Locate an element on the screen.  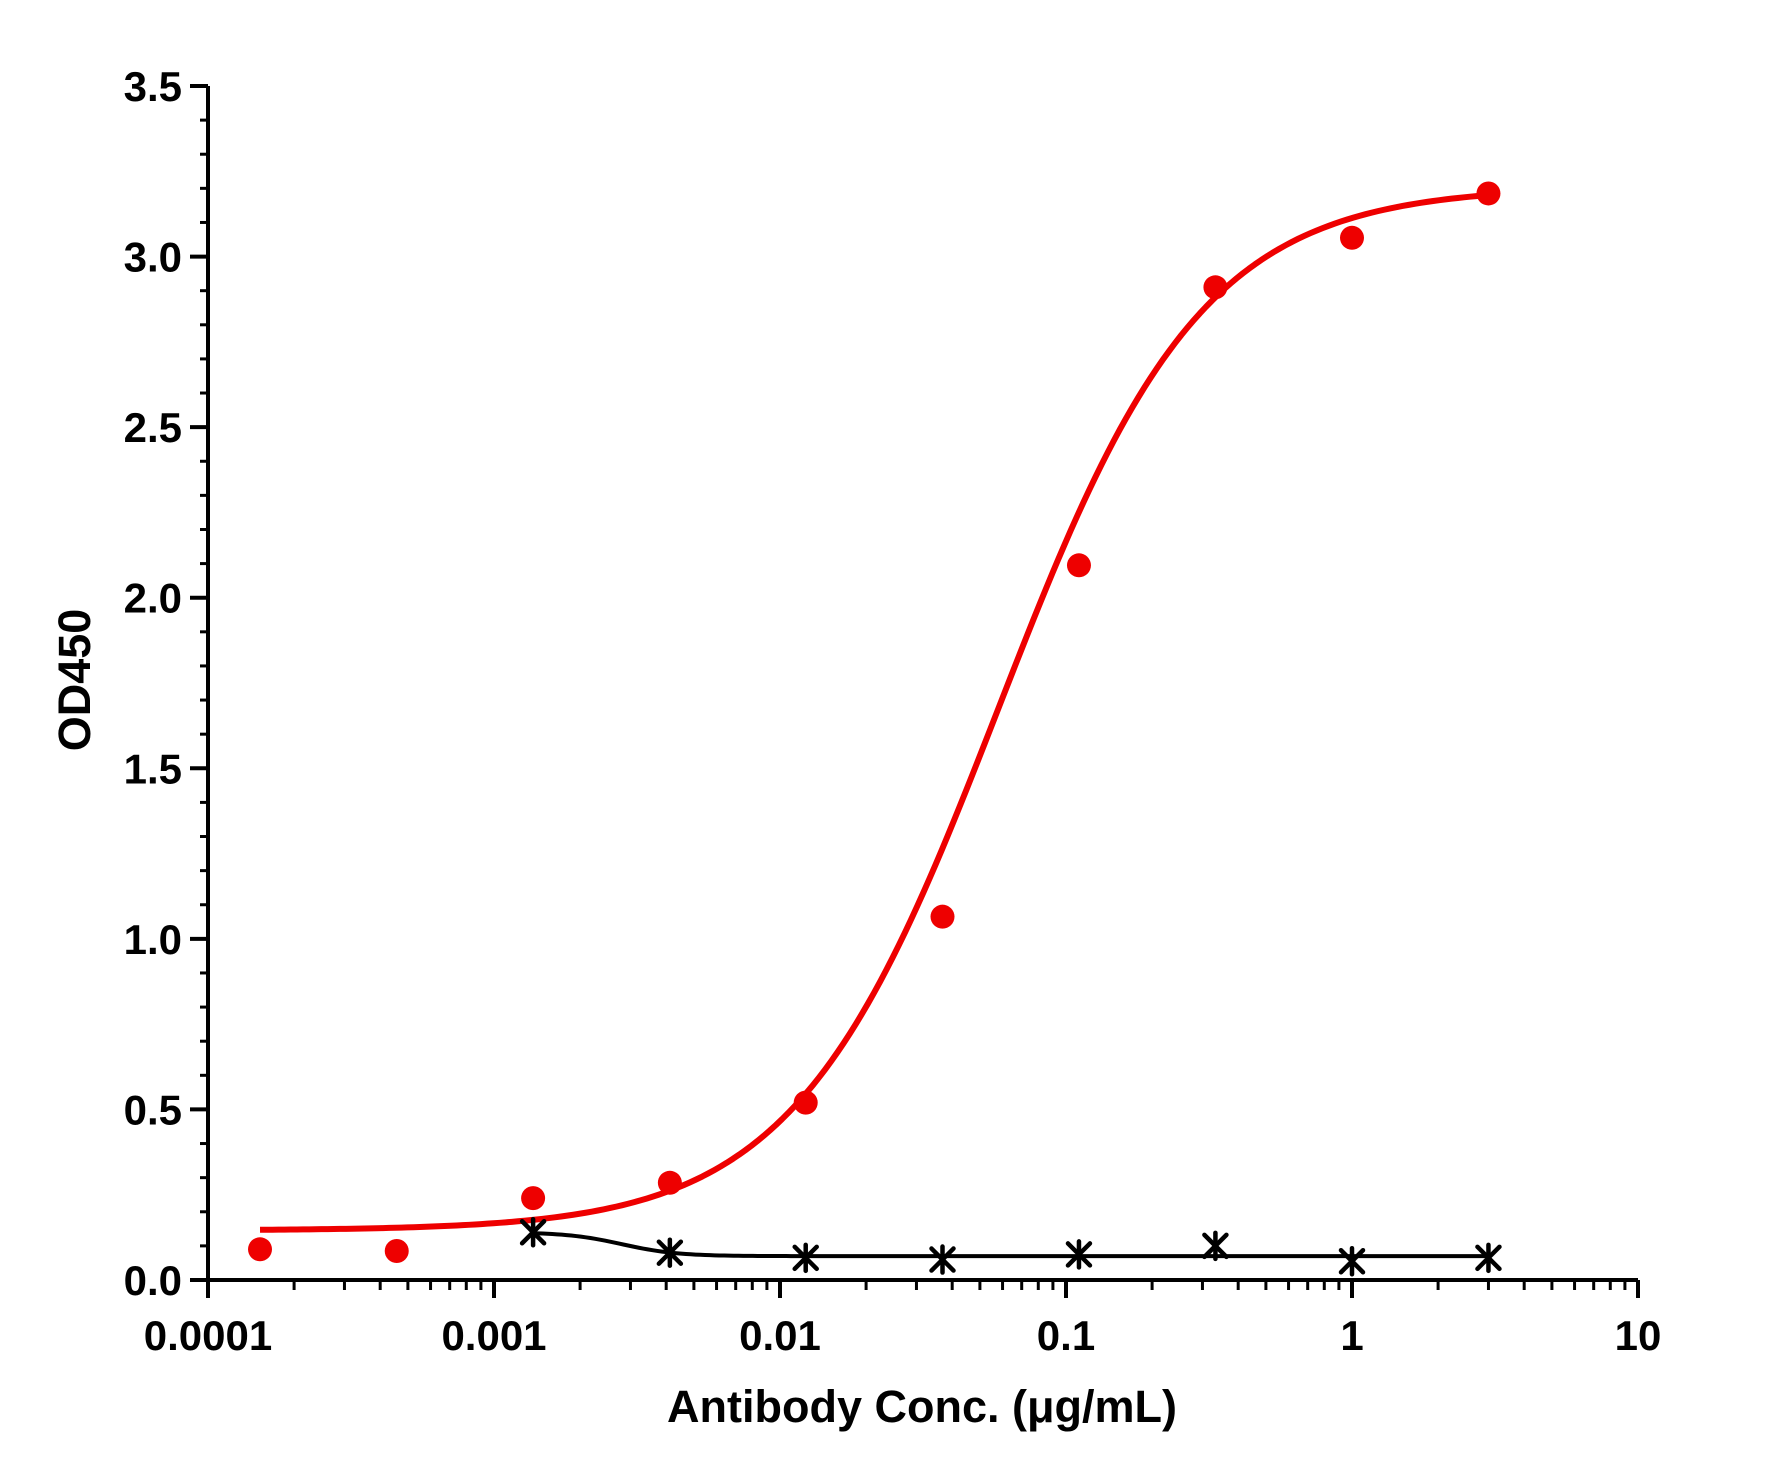
y-tick-label: 3.0 is located at coordinates (153, 257).